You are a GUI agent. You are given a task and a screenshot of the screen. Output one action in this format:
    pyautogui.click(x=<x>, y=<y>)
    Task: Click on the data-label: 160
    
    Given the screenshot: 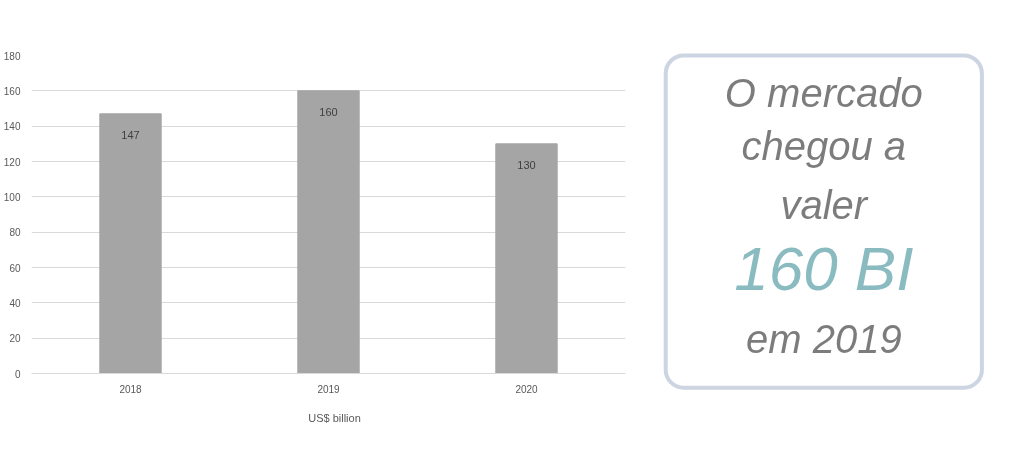 What is the action you would take?
    pyautogui.click(x=328, y=111)
    